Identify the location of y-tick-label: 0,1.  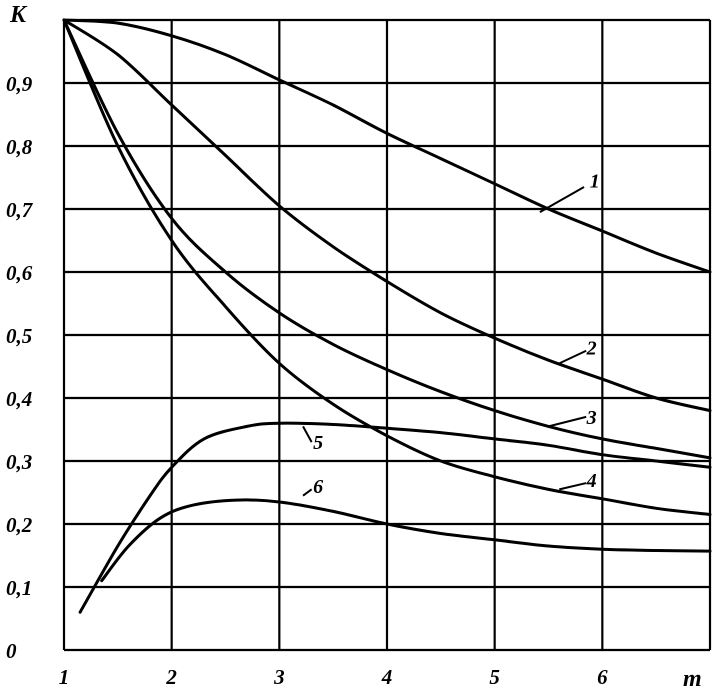
(19, 588).